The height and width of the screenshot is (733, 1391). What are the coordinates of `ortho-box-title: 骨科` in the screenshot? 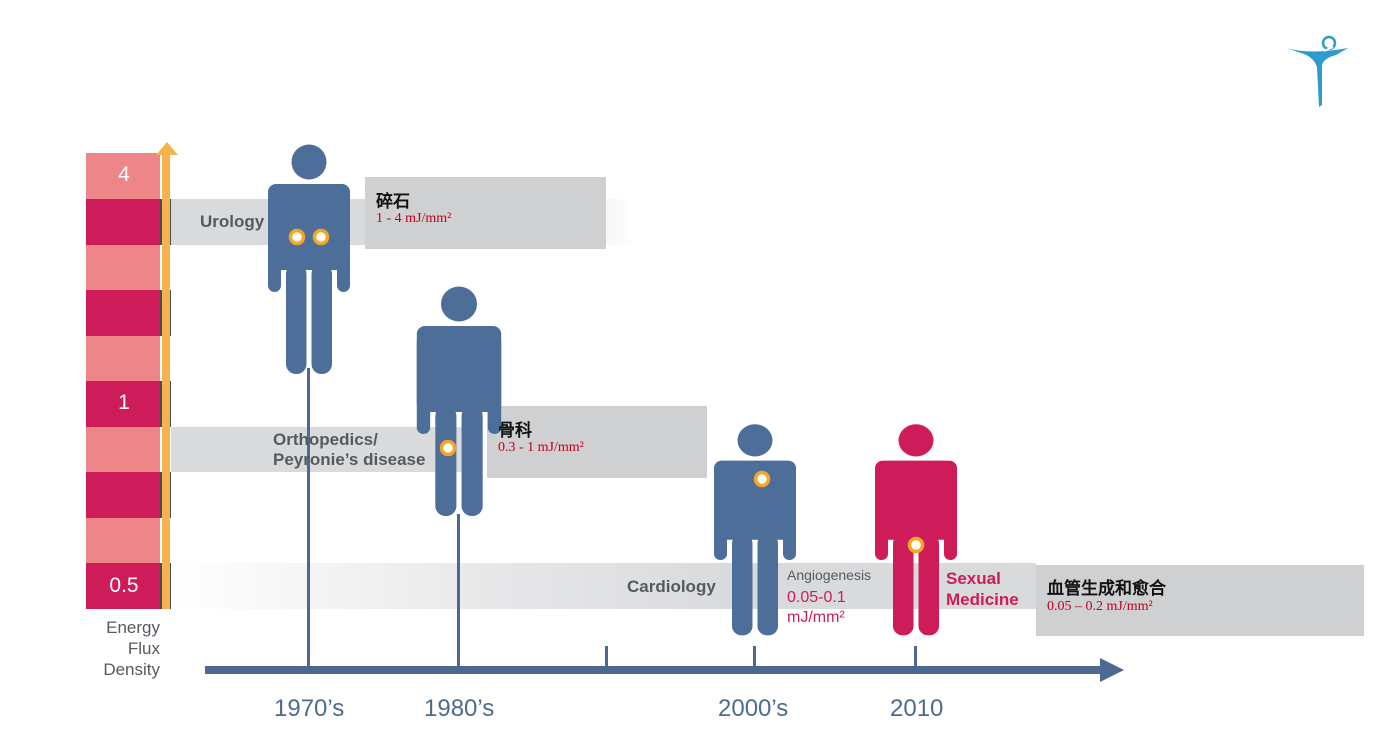 It's located at (515, 431).